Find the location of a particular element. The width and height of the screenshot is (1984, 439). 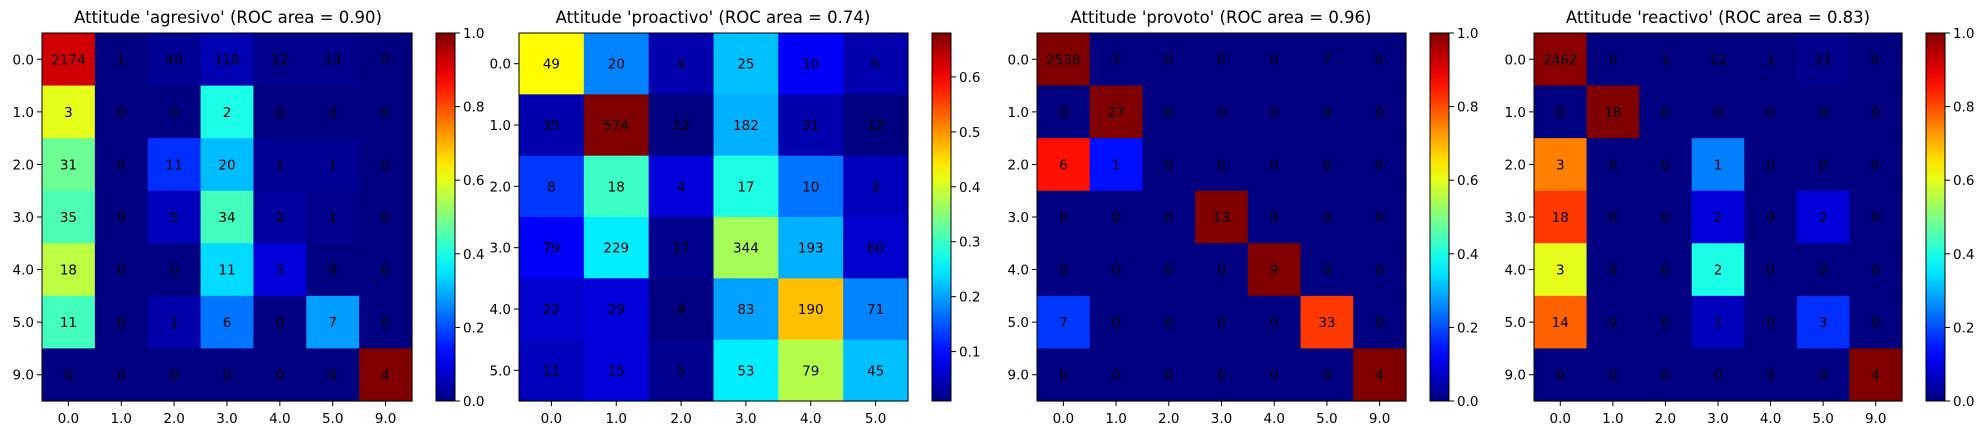

x-tick-label: 1.0 is located at coordinates (1612, 419).